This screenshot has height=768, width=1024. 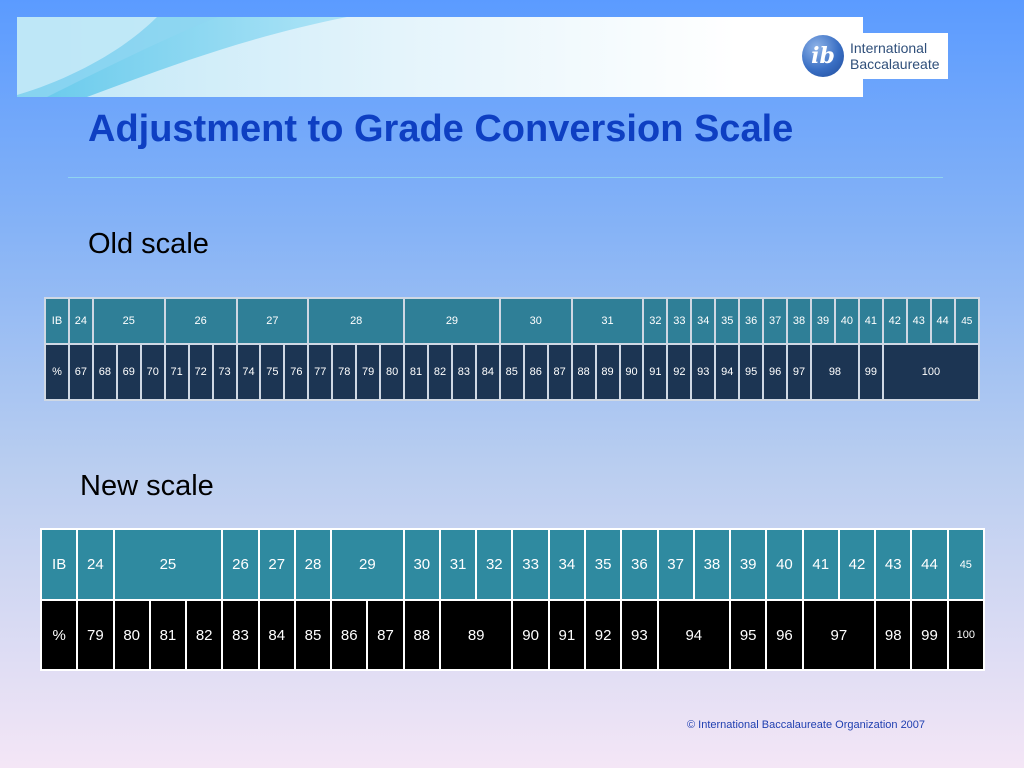 What do you see at coordinates (182, 57) in the screenshot?
I see `banner-swoosh` at bounding box center [182, 57].